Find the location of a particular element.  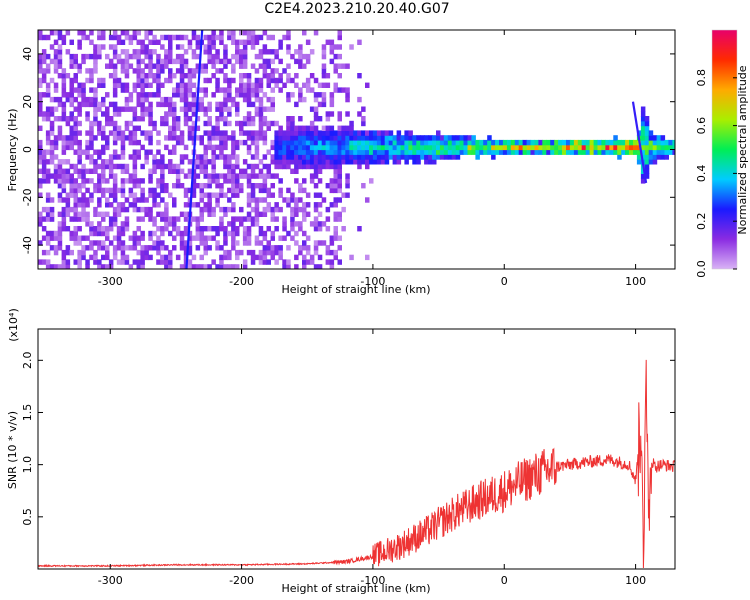

colorbar-tick-label: 0.4 is located at coordinates (701, 174).